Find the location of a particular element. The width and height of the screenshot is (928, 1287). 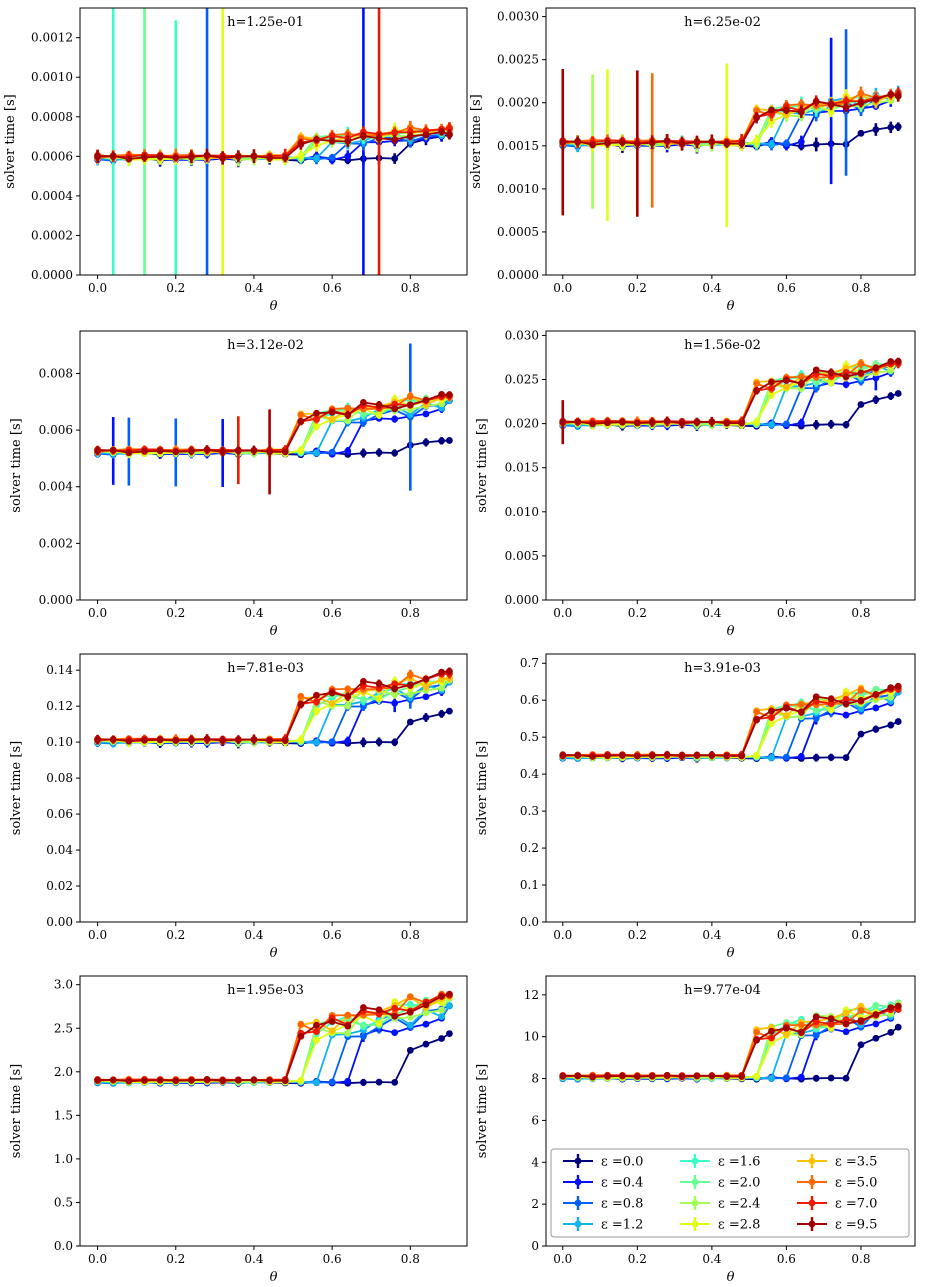

y-tick-label: 0.005 is located at coordinates (522, 556).